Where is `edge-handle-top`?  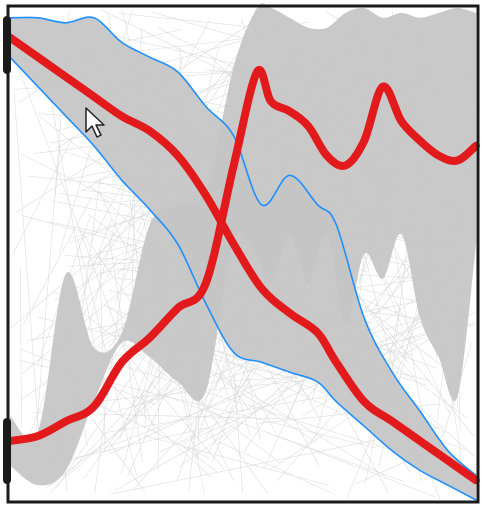
edge-handle-top is located at coordinates (7, 45).